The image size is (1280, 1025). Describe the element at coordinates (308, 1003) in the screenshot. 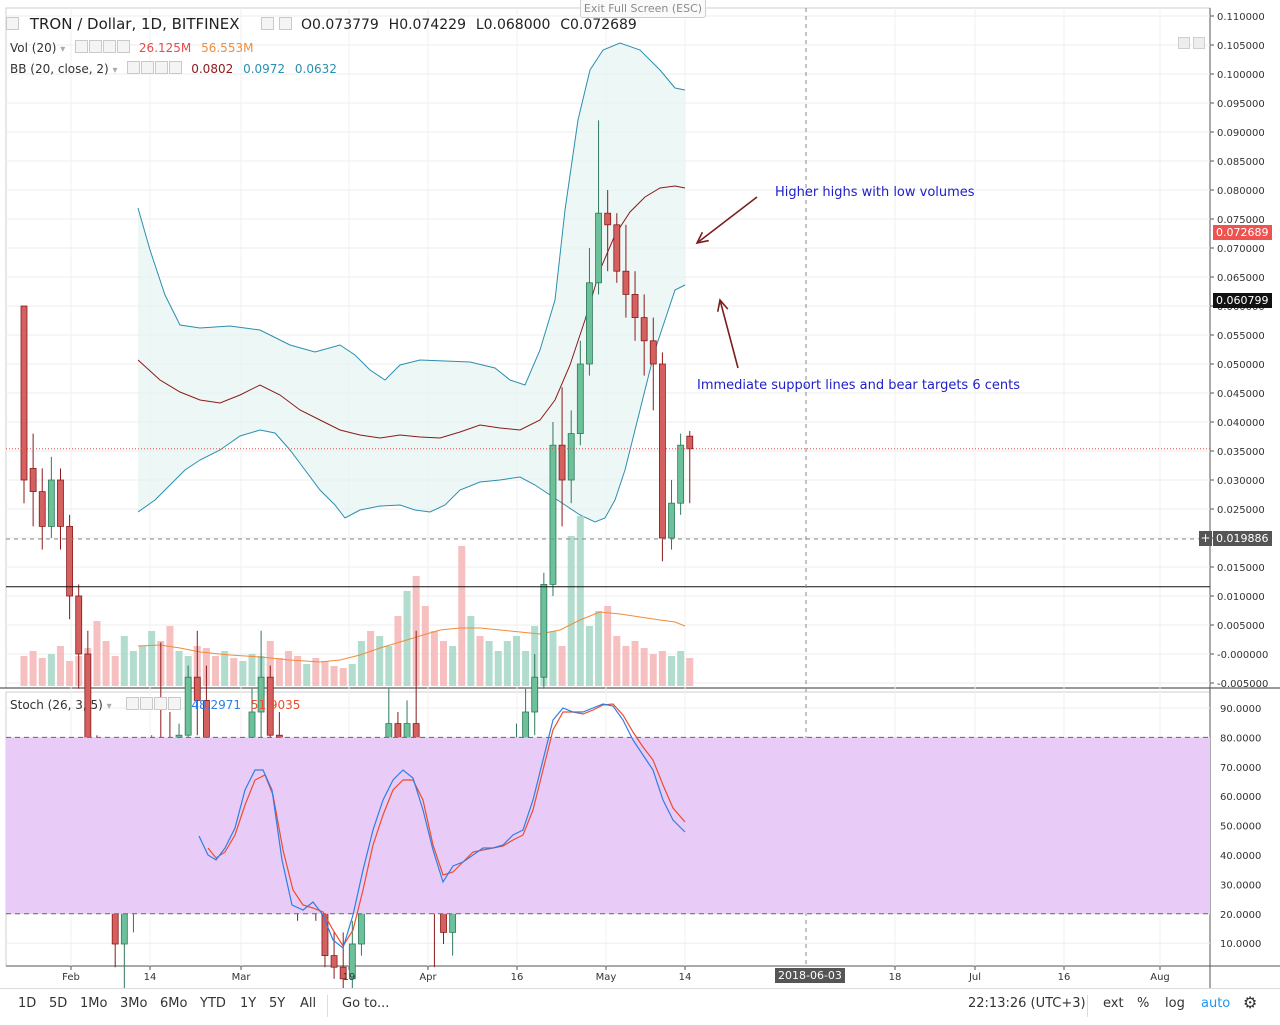

I see `range-all-button: All` at that location.